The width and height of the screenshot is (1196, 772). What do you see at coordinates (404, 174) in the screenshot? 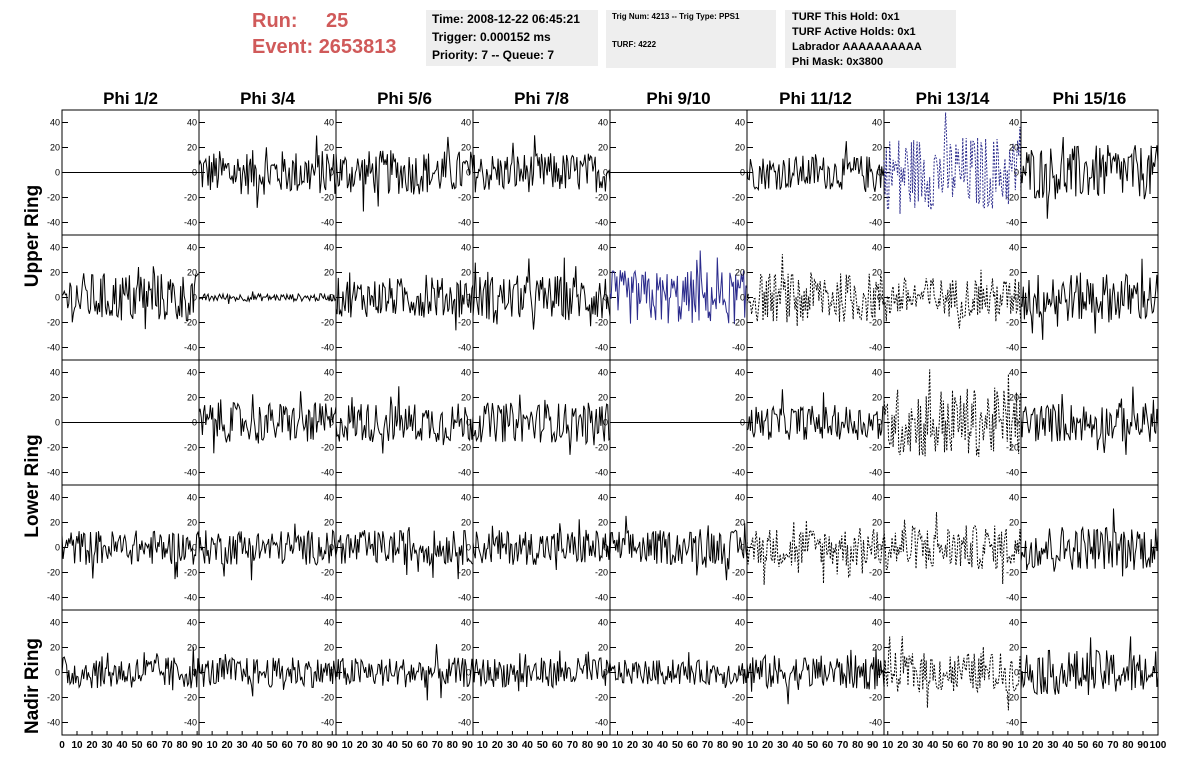
I see `waveform-r1-c3` at bounding box center [404, 174].